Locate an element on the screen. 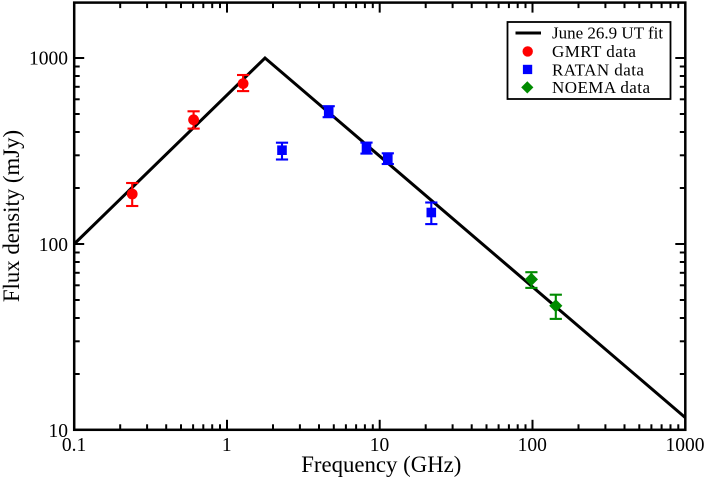  svg-text: Flux density (mJy) is located at coordinates (12, 216).